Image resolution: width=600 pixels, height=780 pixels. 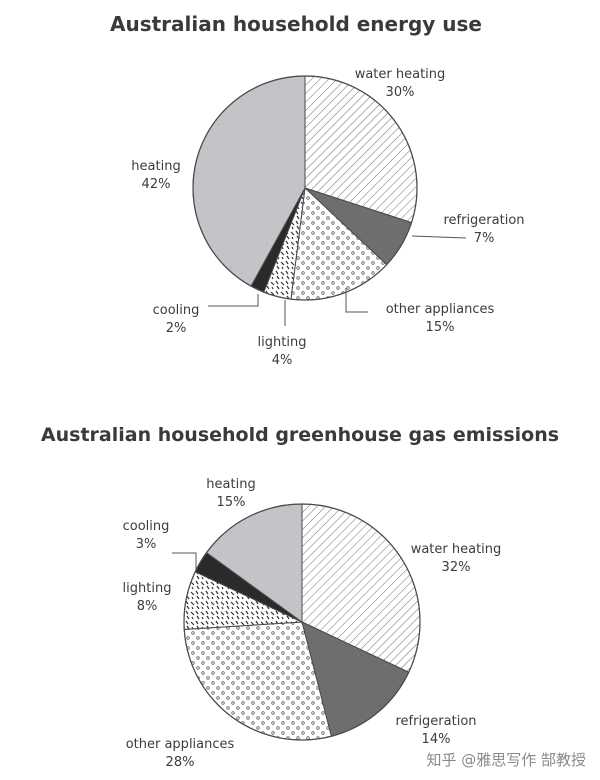 I want to click on slice-value-refrigeration: 14%, so click(x=436, y=739).